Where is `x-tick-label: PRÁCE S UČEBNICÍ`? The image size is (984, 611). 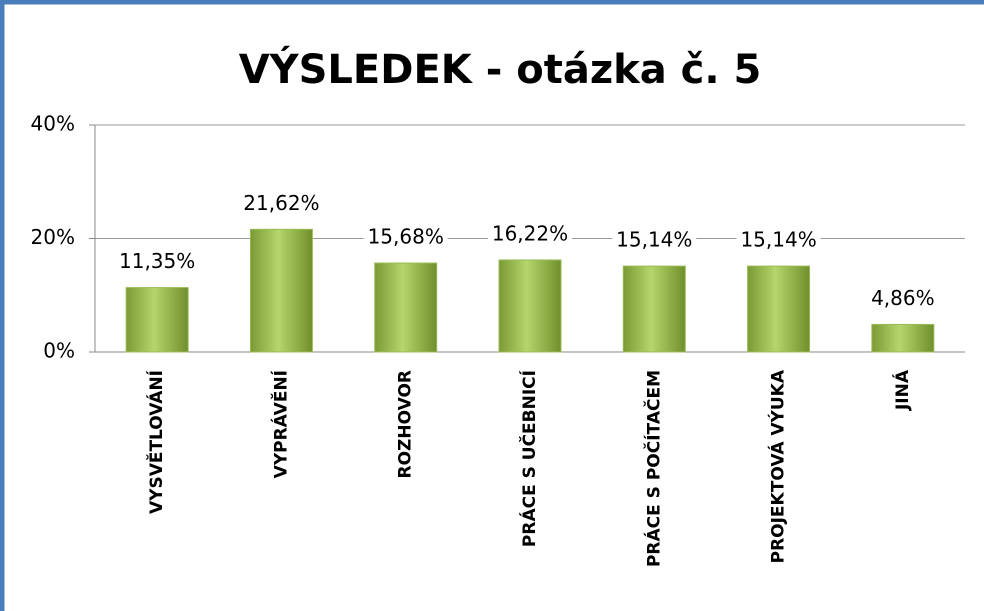
x-tick-label: PRÁCE S UČEBNICÍ is located at coordinates (529, 458).